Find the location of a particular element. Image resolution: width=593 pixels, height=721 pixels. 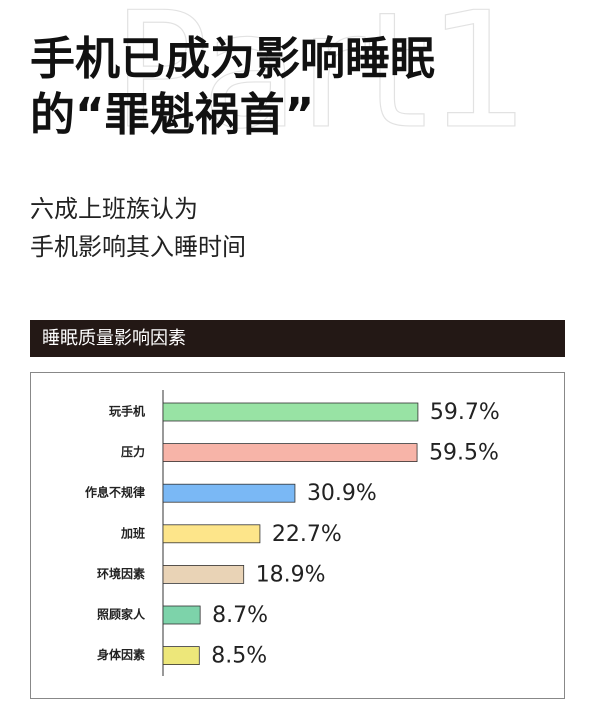

subtitle-line: 手机影响其入睡时间 is located at coordinates (138, 247).